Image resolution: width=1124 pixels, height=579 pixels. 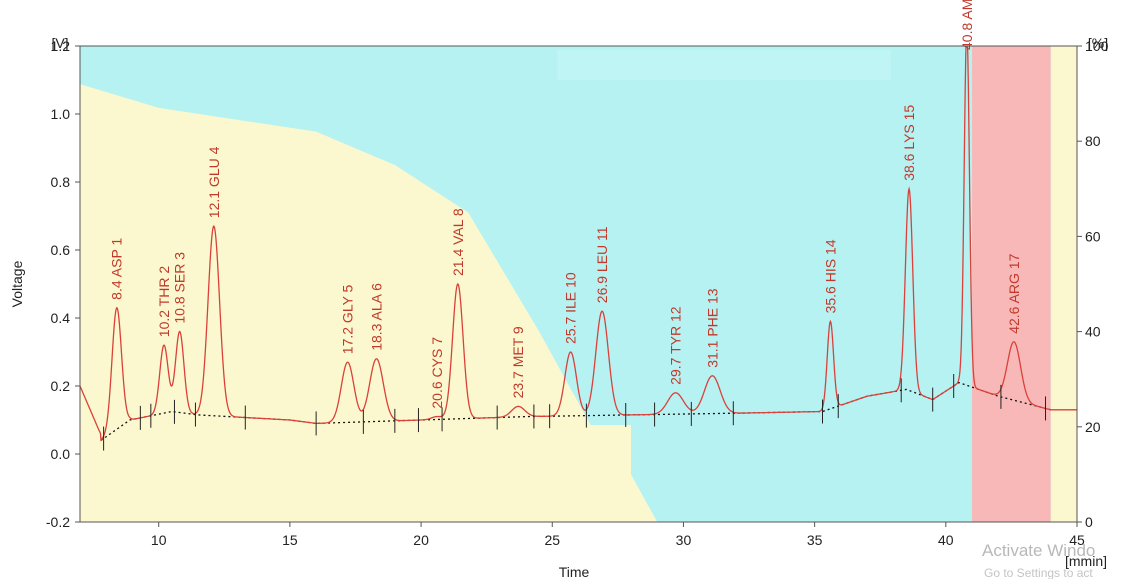 I want to click on eluent-step, so click(x=604, y=473).